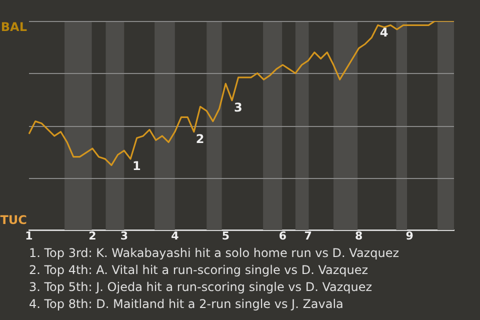 Image resolution: width=480 pixels, height=320 pixels. What do you see at coordinates (410, 235) in the screenshot?
I see `x-tick-label: 9` at bounding box center [410, 235].